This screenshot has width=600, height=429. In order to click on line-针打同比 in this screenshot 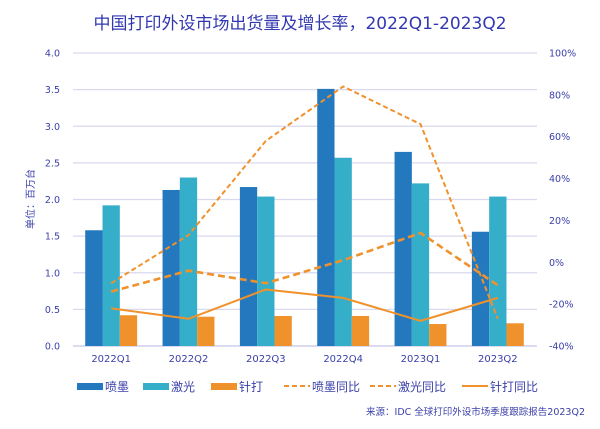, I will do `click(305, 305)`.